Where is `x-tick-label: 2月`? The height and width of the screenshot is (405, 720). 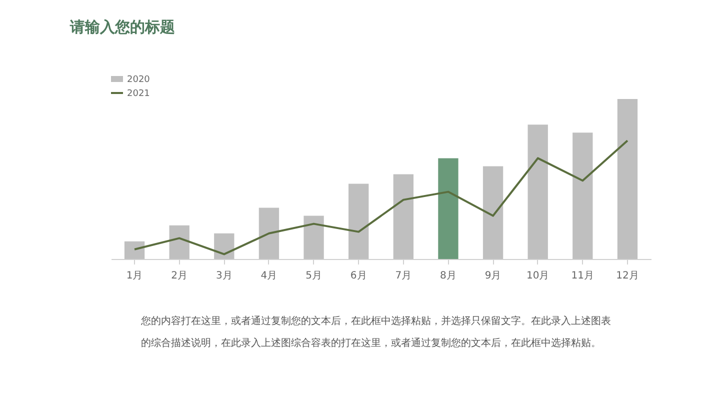
x-tick-label: 2月 is located at coordinates (179, 276).